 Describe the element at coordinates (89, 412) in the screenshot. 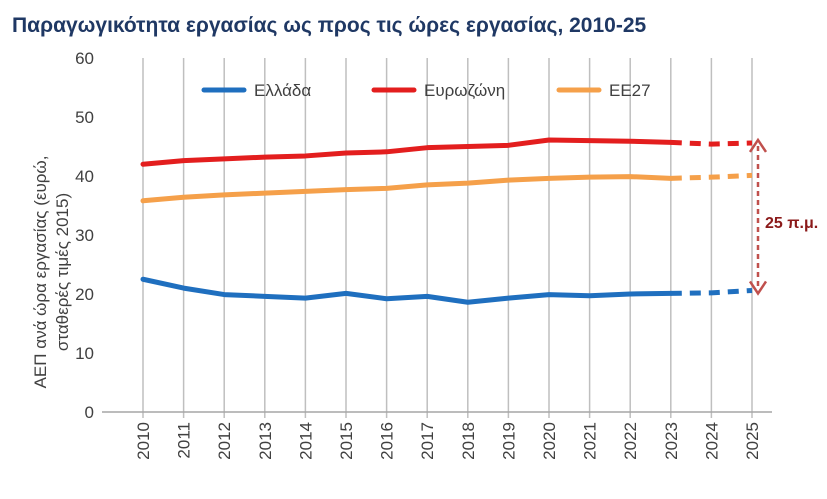

I see `y-tick-label: 0` at that location.